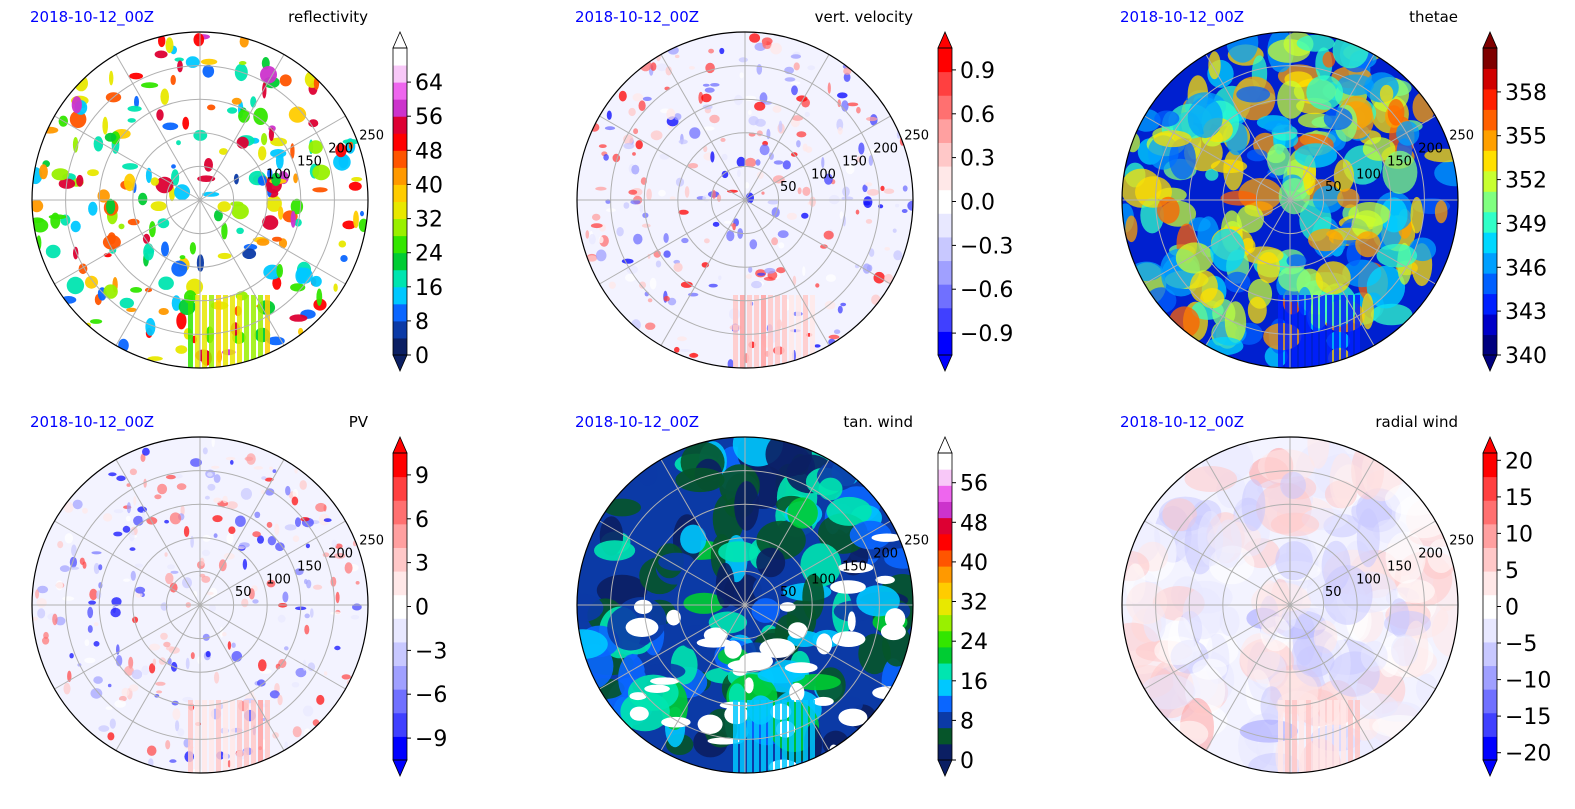 The width and height of the screenshot is (1575, 809). What do you see at coordinates (782, 606) in the screenshot?
I see `polar-plot-tan-wind: 50 100 150 200 250 56 48 40 32 24 16 8 0` at bounding box center [782, 606].